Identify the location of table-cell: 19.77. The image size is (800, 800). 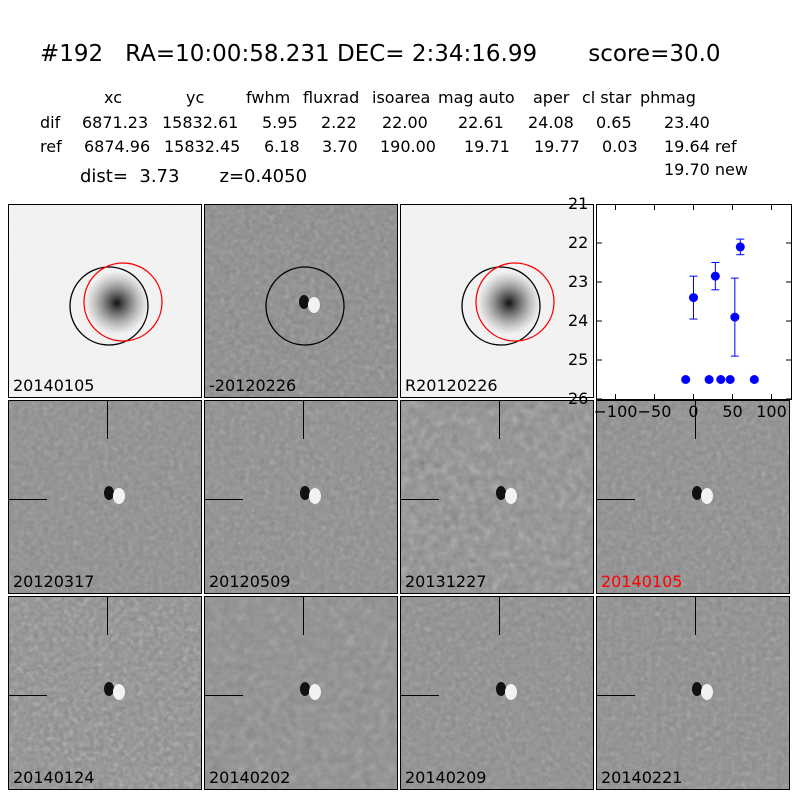
(557, 146).